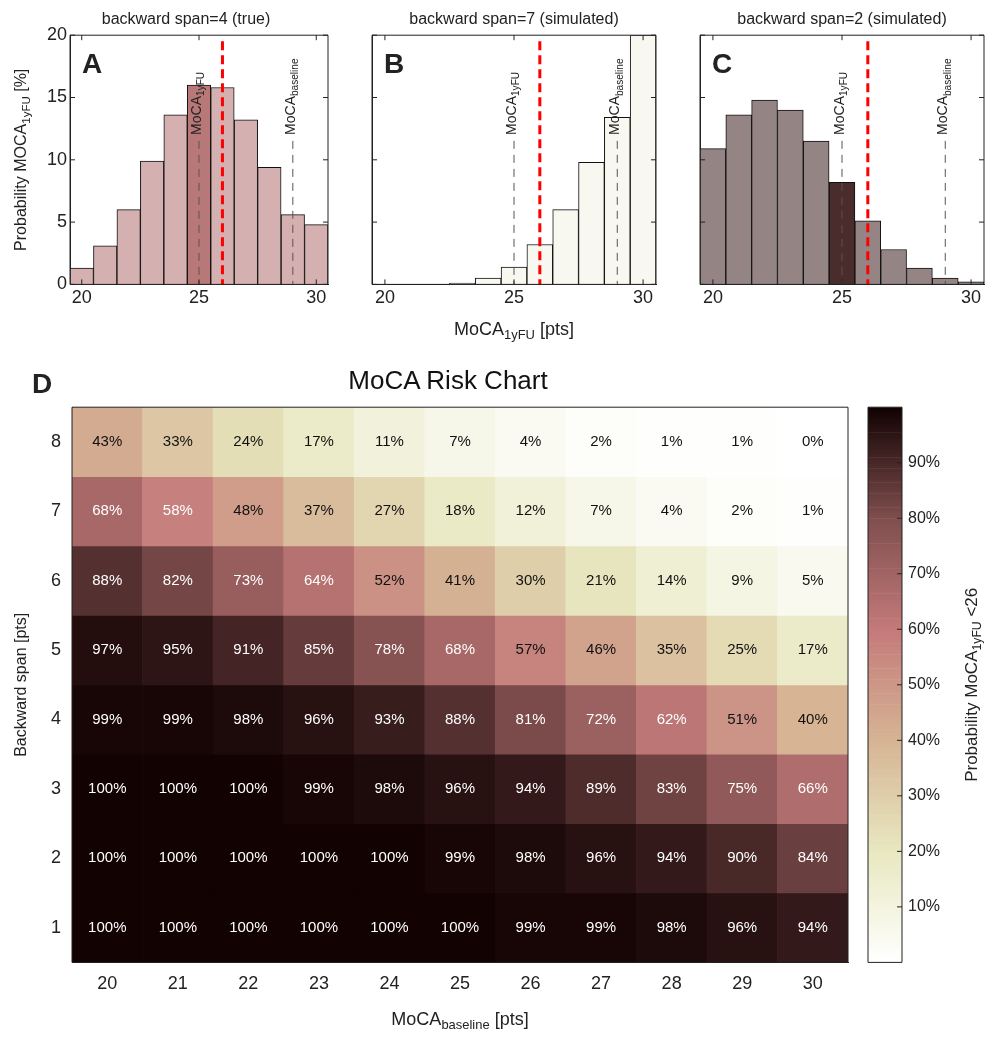  Describe the element at coordinates (248, 441) in the screenshot. I see `data-label: 24%` at that location.